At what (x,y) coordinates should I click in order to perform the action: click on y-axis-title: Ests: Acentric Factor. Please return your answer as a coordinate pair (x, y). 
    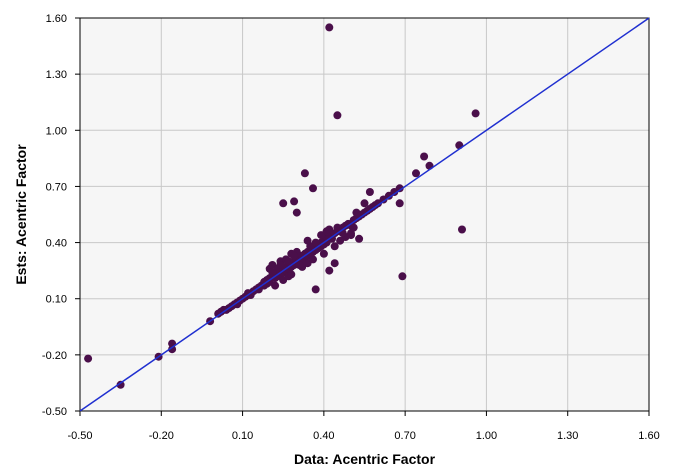
    Looking at the image, I should click on (21, 214).